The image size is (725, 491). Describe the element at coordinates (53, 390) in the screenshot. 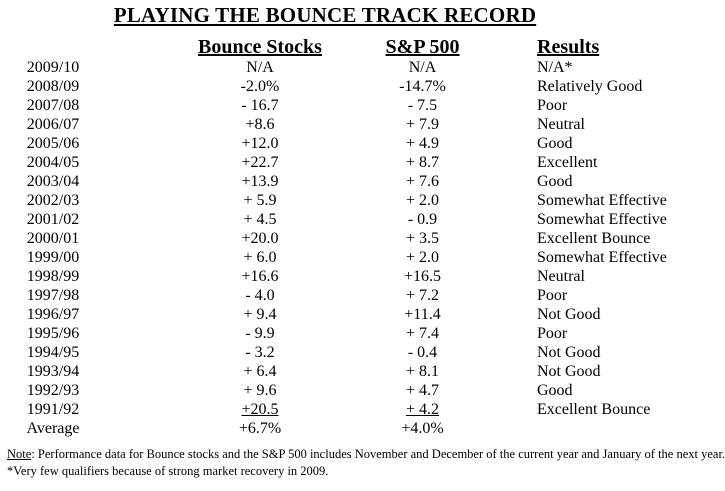

I see `table-cell-year: 1992/93` at that location.